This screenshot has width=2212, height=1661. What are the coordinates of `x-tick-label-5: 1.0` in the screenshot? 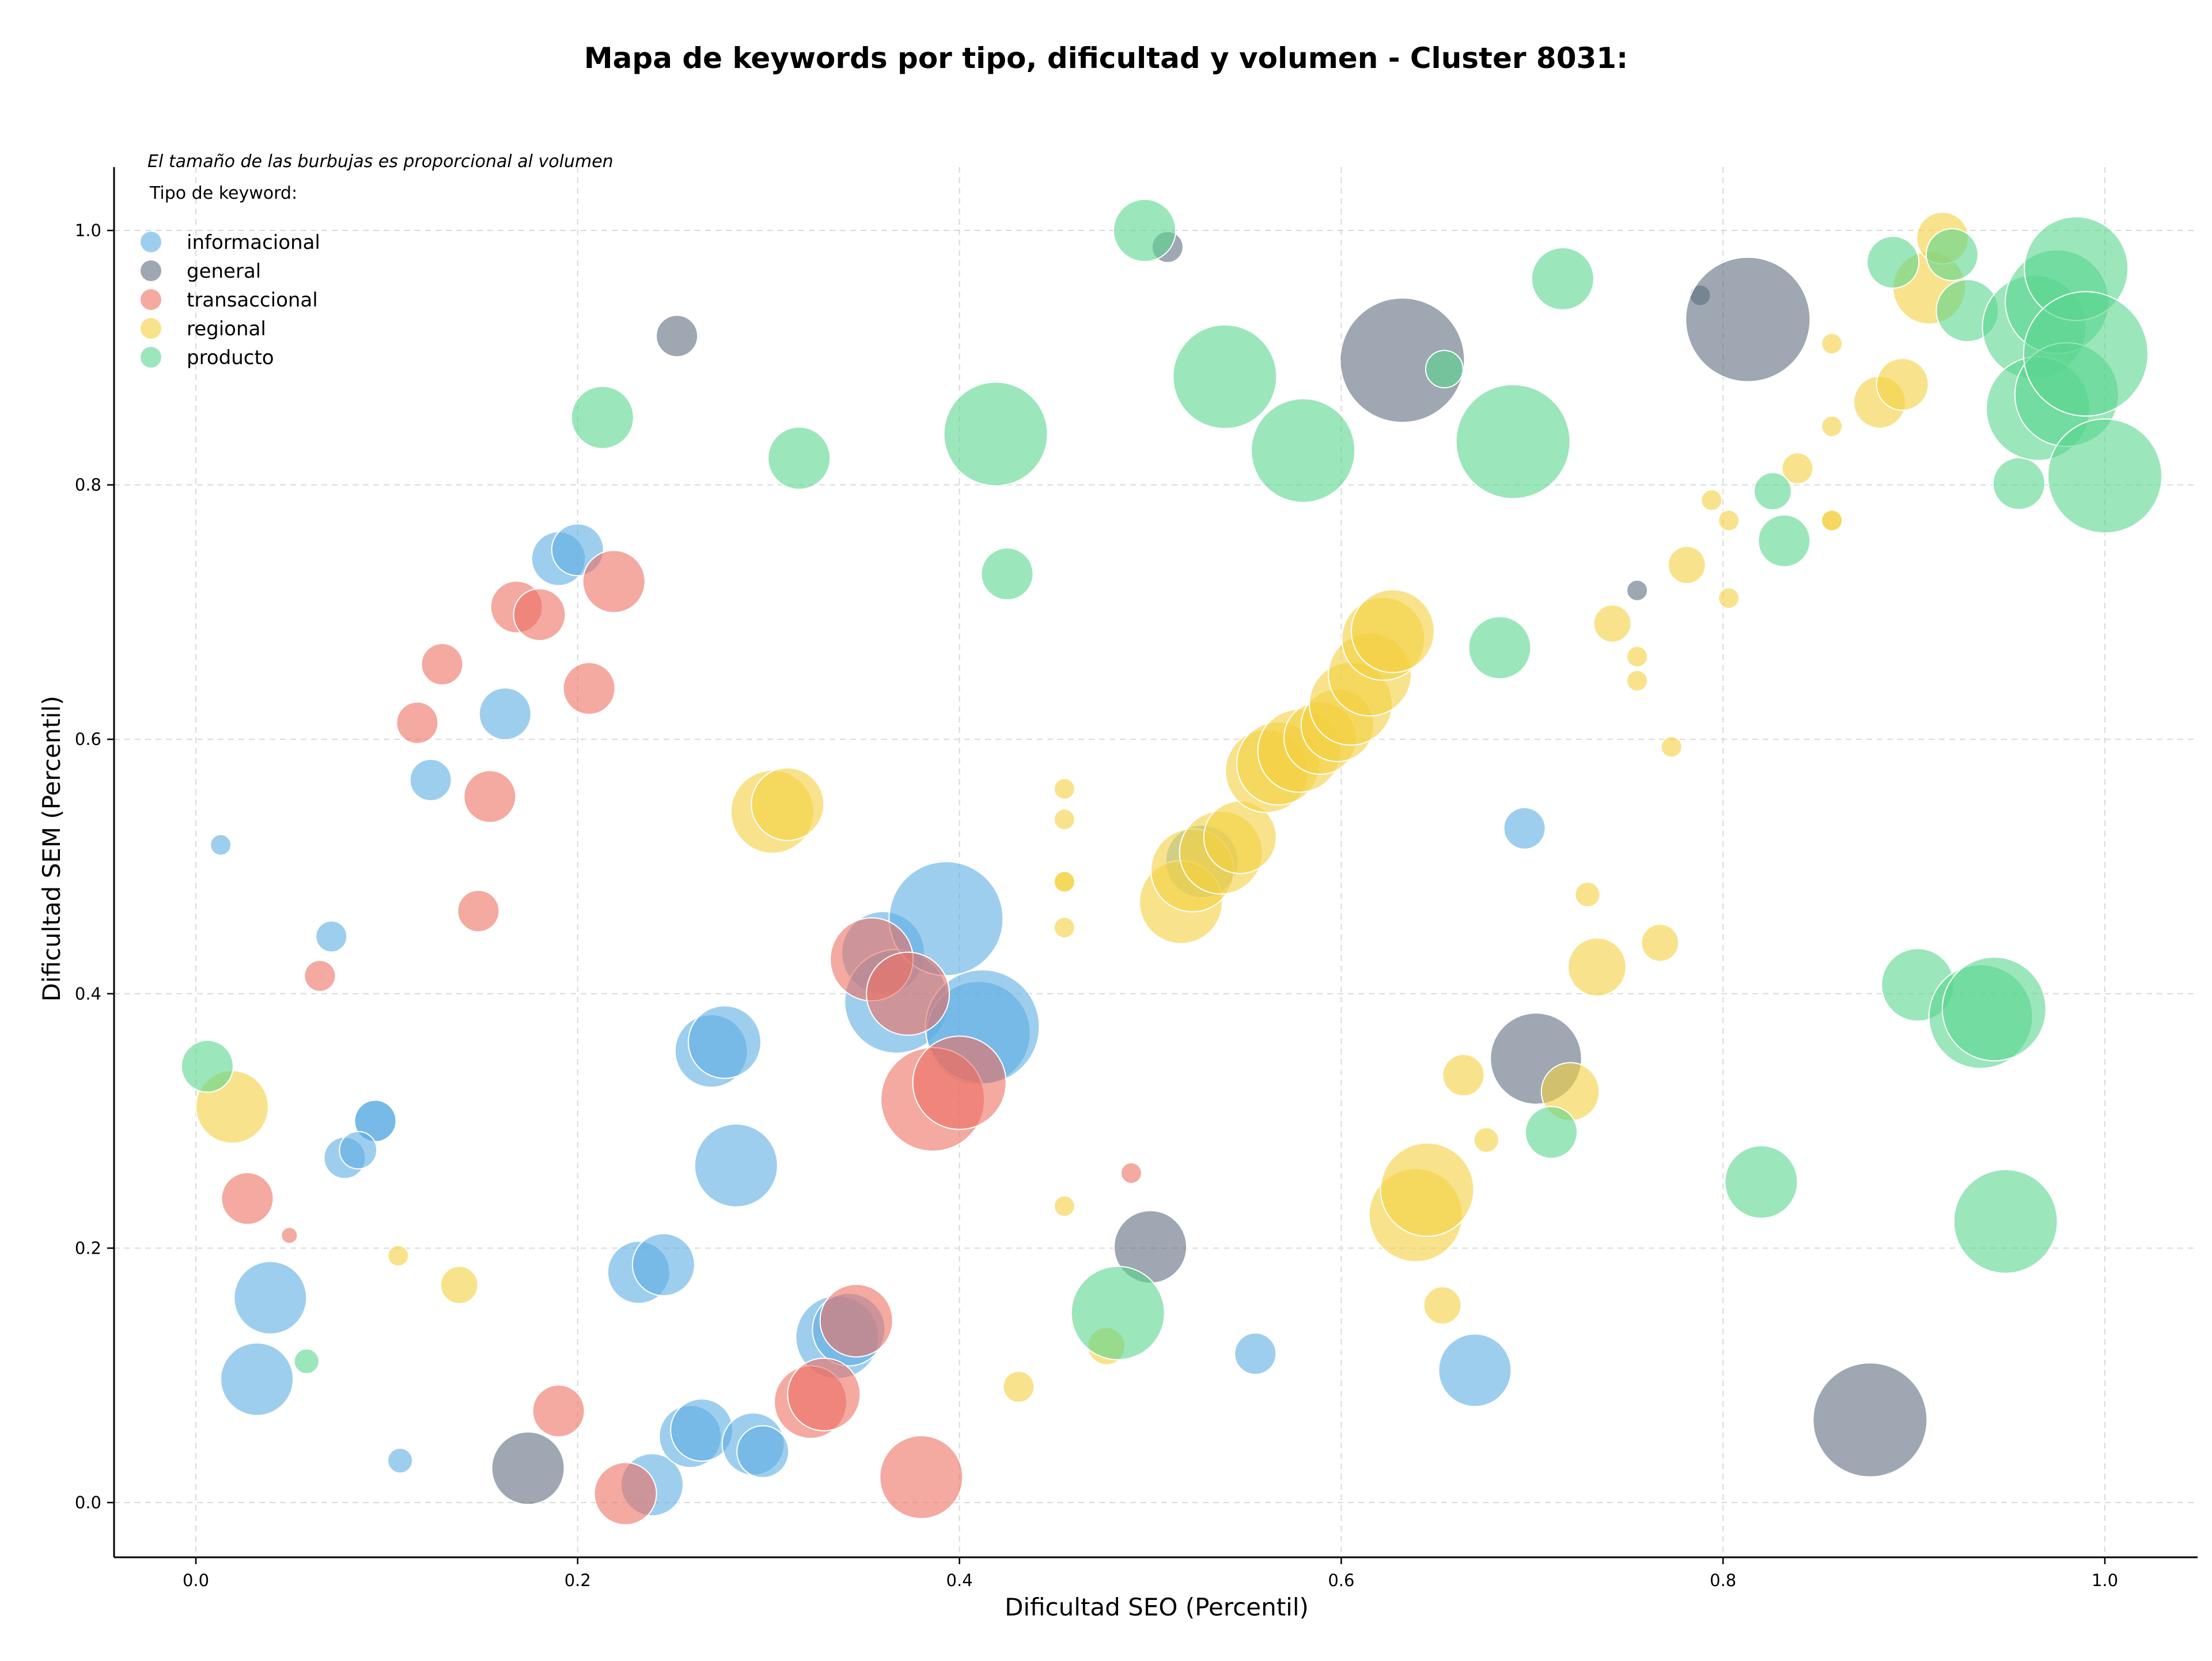 It's located at (2105, 1580).